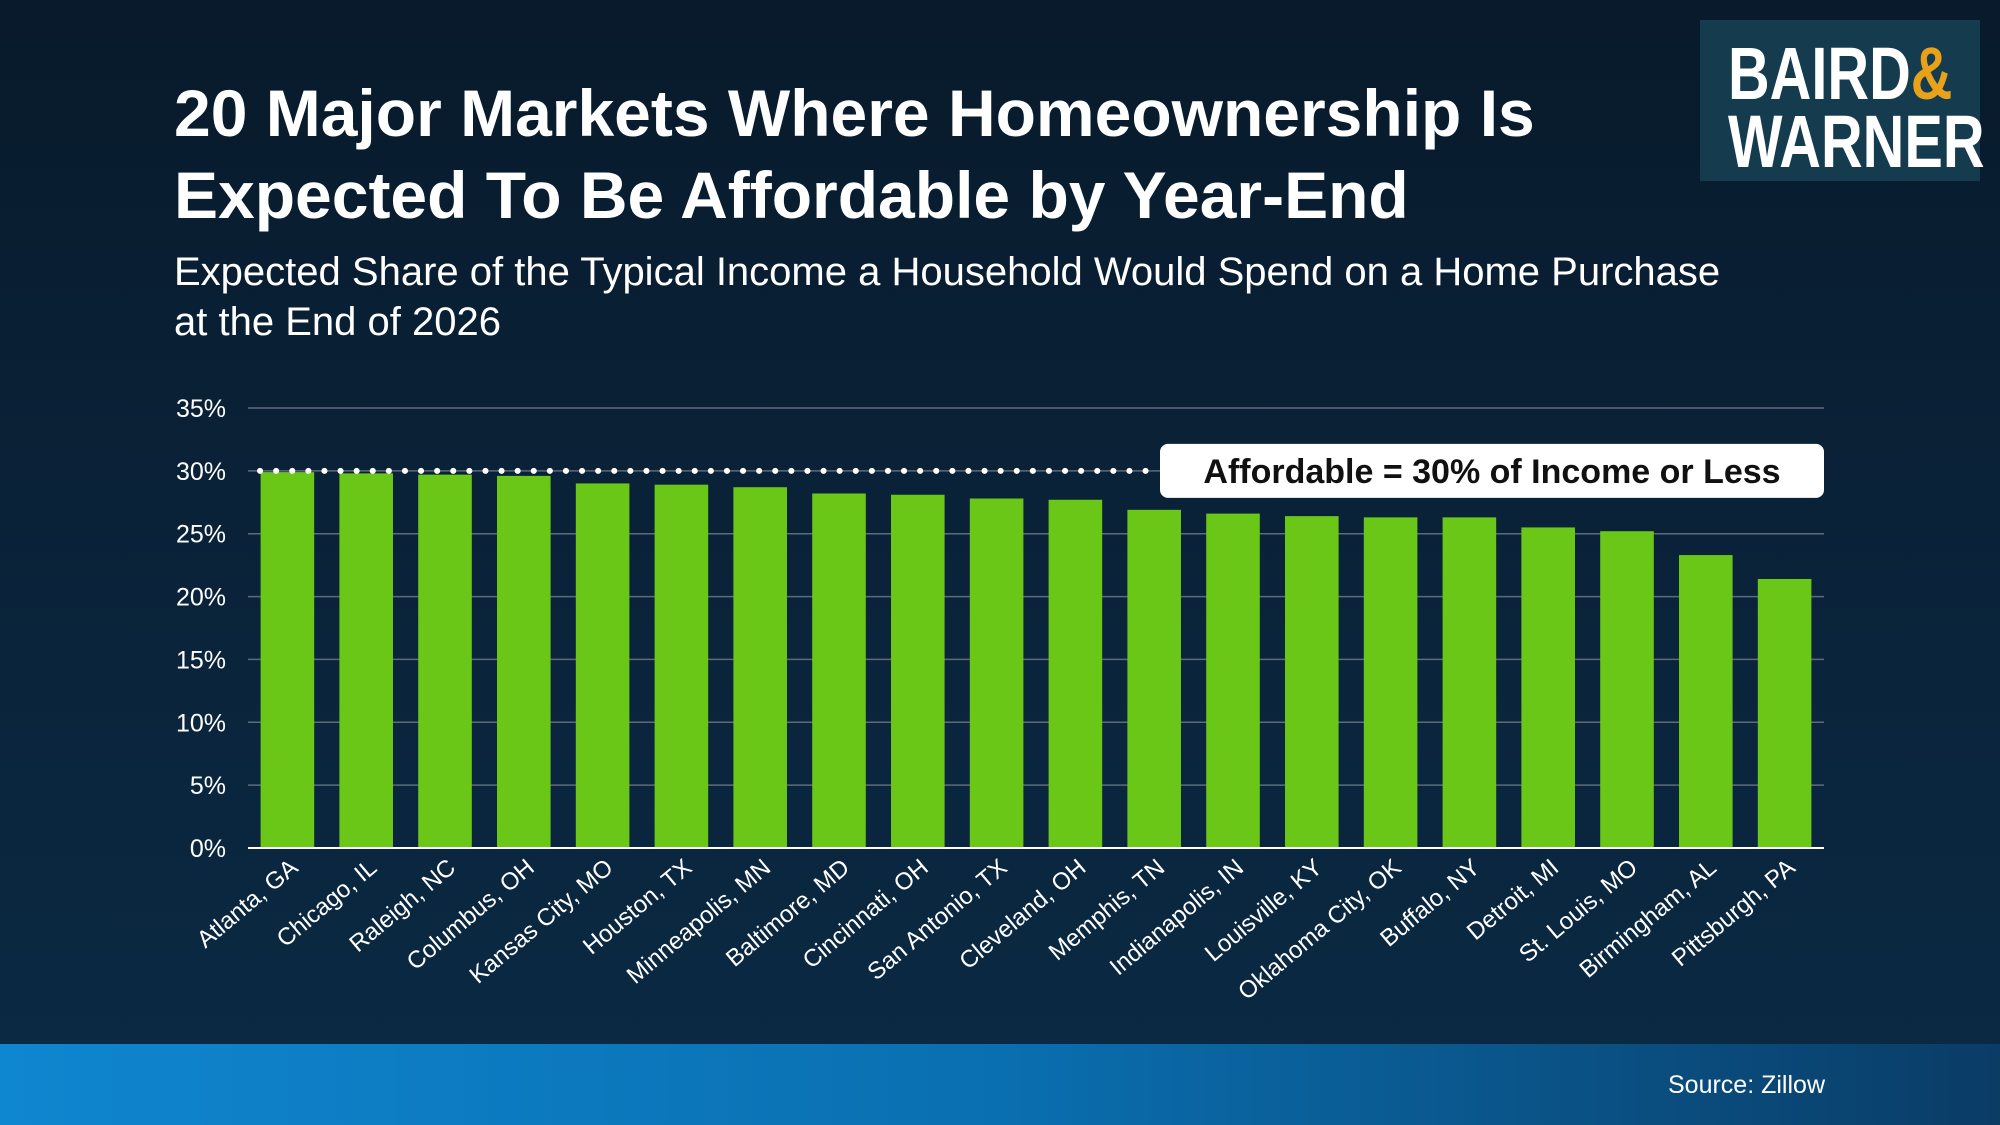 This screenshot has height=1125, width=2000. What do you see at coordinates (201, 660) in the screenshot?
I see `y-tick-label: 15%` at bounding box center [201, 660].